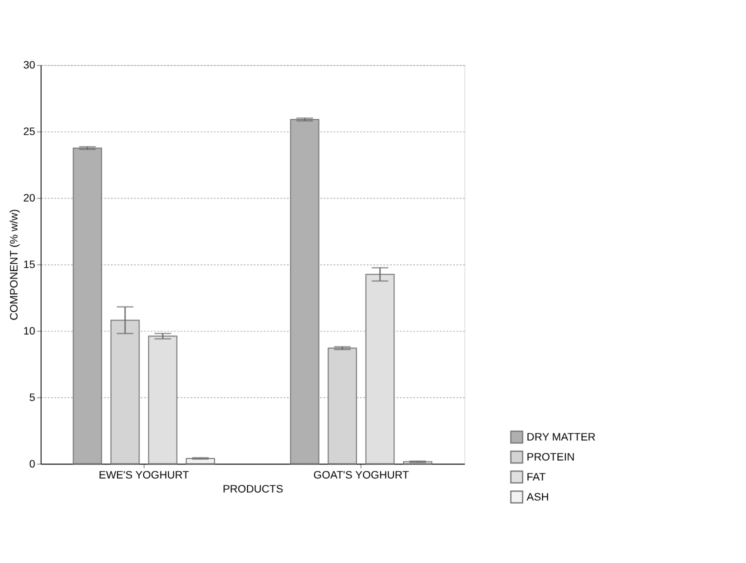 This screenshot has width=746, height=563. What do you see at coordinates (550, 457) in the screenshot?
I see `legend-label: PROTEIN` at bounding box center [550, 457].